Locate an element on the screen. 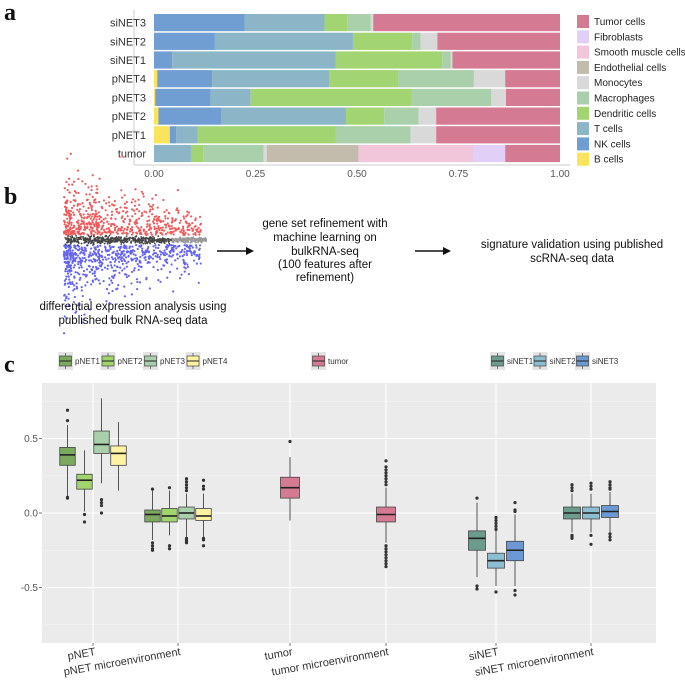 Image resolution: width=685 pixels, height=683 pixels. legend-swatch is located at coordinates (583, 98).